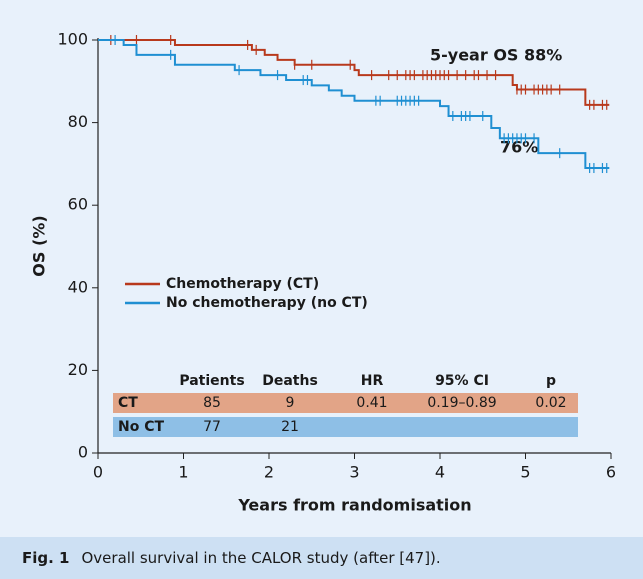 This screenshot has height=579, width=643. Describe the element at coordinates (525, 472) in the screenshot. I see `x-tick-label: 5` at that location.